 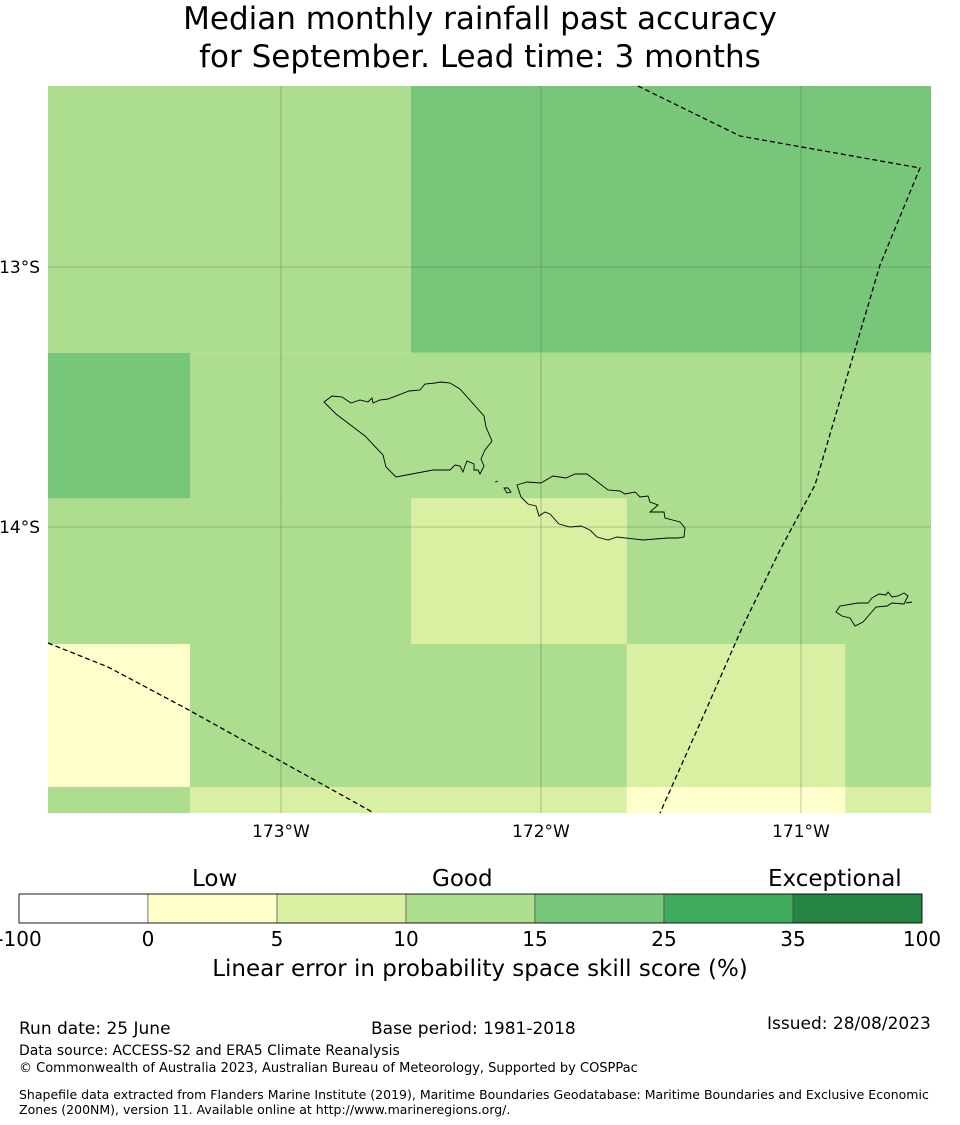 I want to click on colorbar-tick-label: 5, so click(x=277, y=939).